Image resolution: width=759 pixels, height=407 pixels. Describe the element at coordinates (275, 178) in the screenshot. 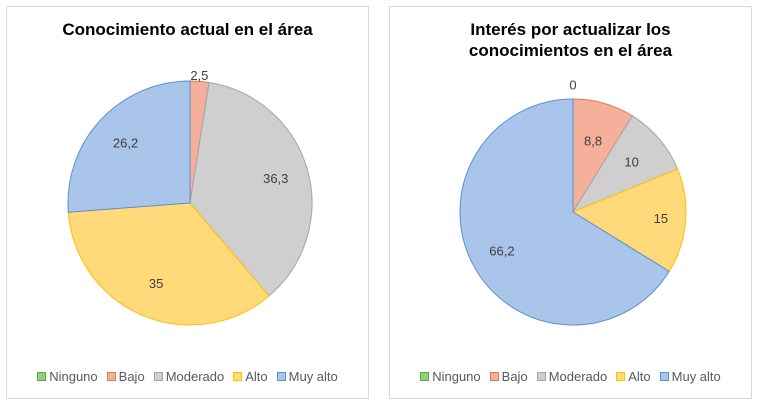

I see `data-label-moderado: 36,3` at that location.